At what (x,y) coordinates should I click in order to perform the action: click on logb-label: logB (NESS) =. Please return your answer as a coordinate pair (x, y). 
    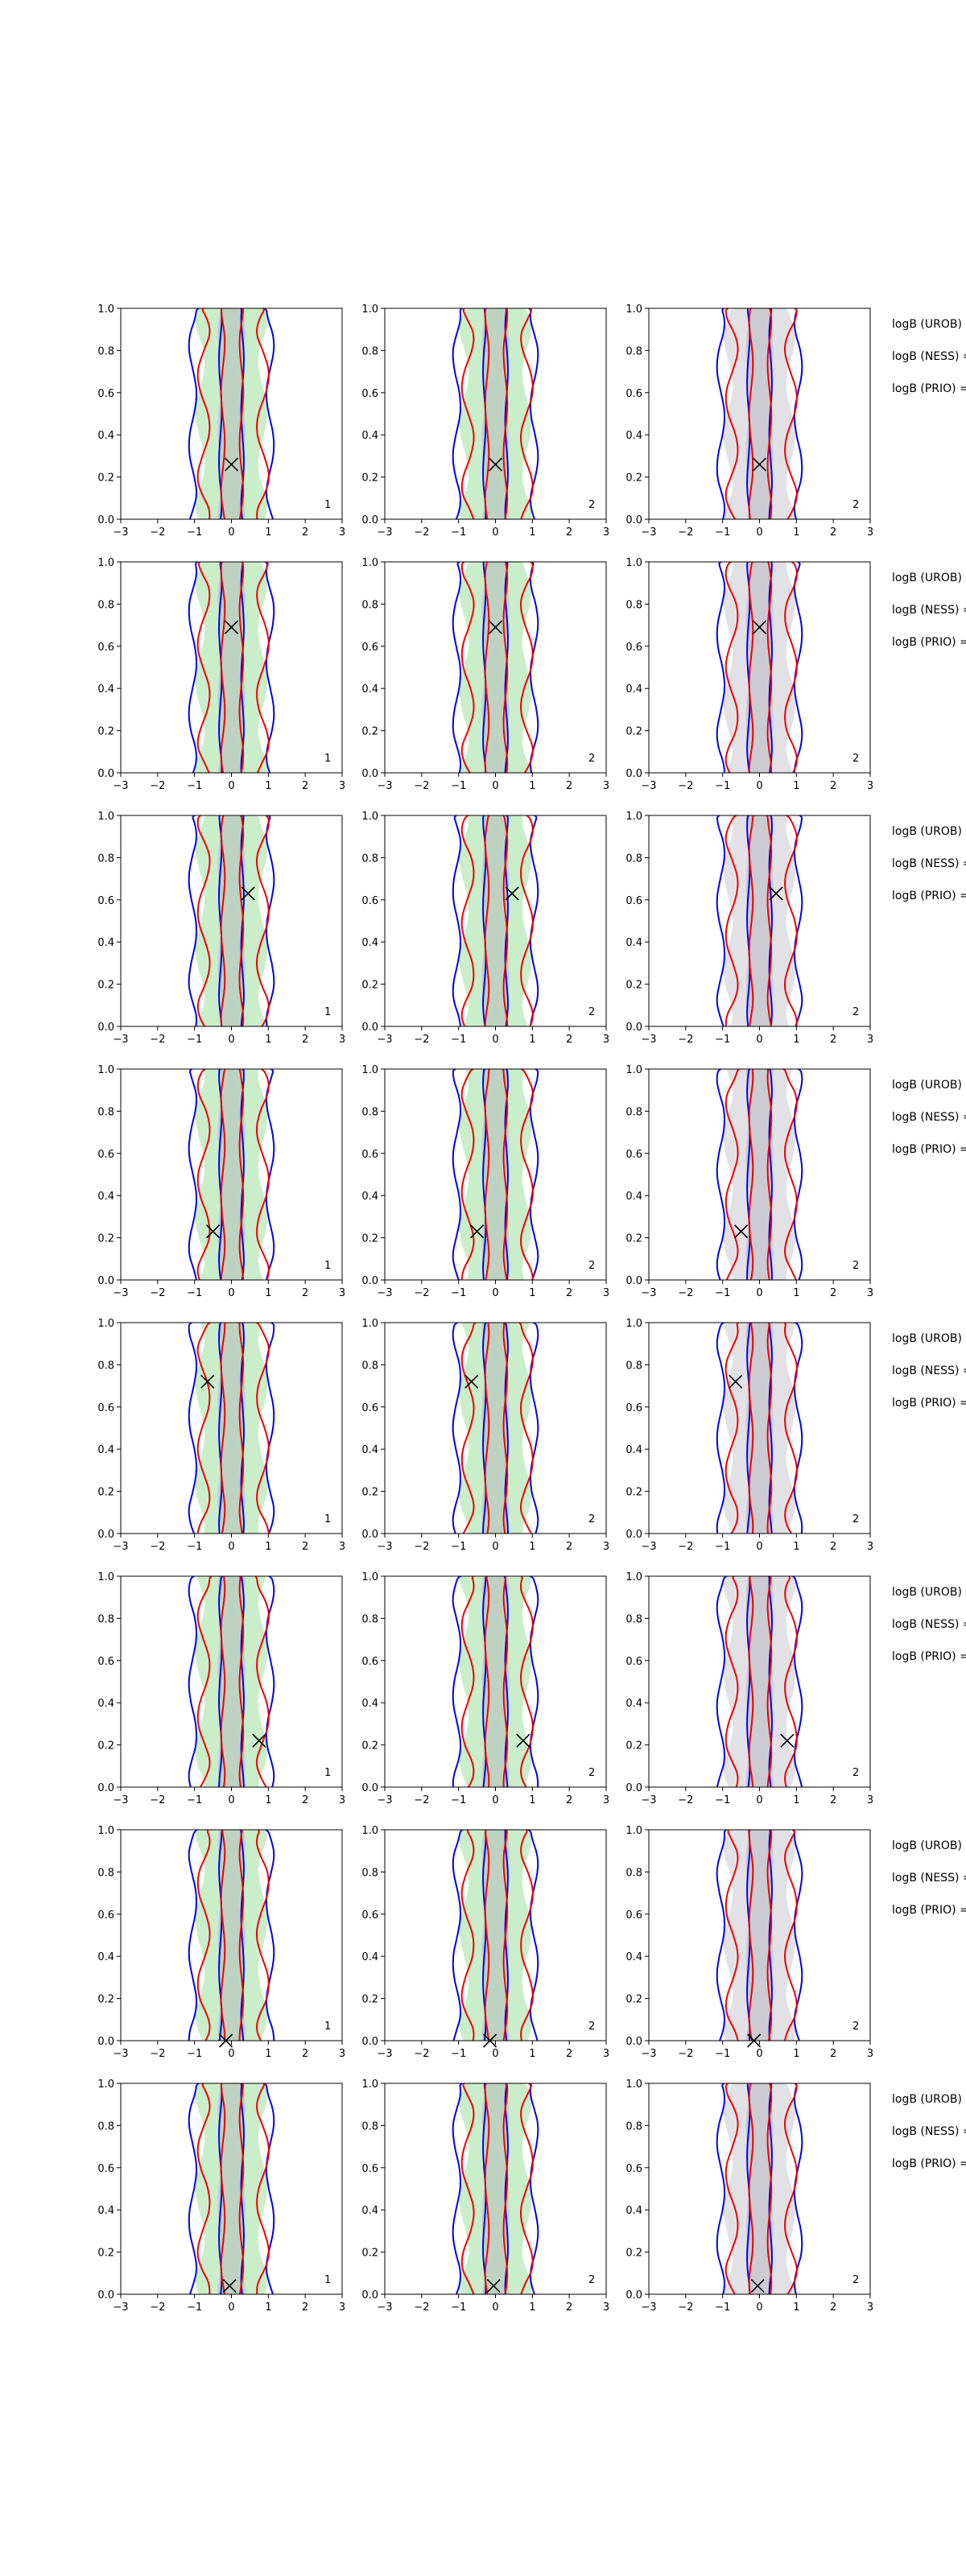
    Looking at the image, I should click on (929, 356).